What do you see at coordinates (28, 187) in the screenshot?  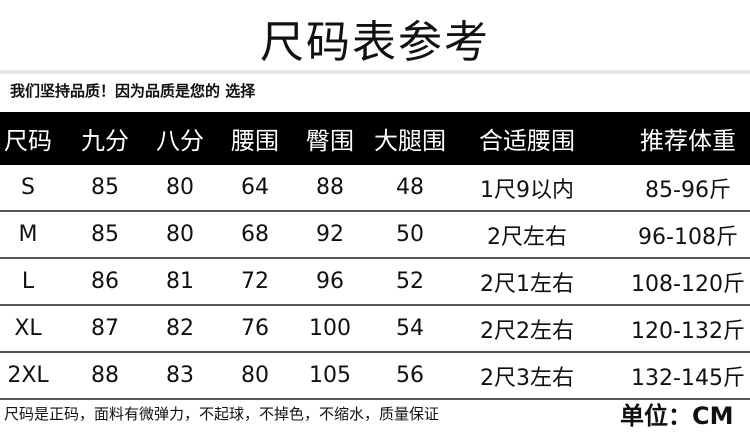 I see `table-cell: S` at bounding box center [28, 187].